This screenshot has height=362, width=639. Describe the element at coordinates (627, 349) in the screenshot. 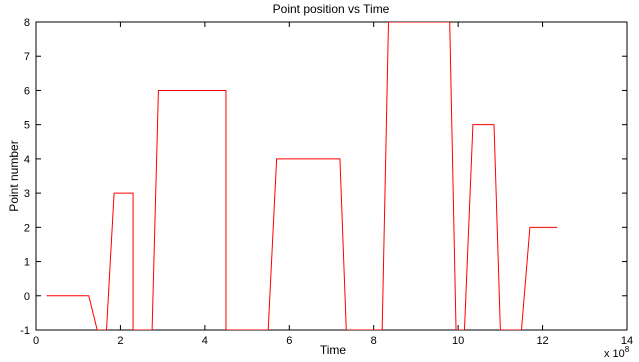

I see `x-axis-exponent-power: 8` at that location.